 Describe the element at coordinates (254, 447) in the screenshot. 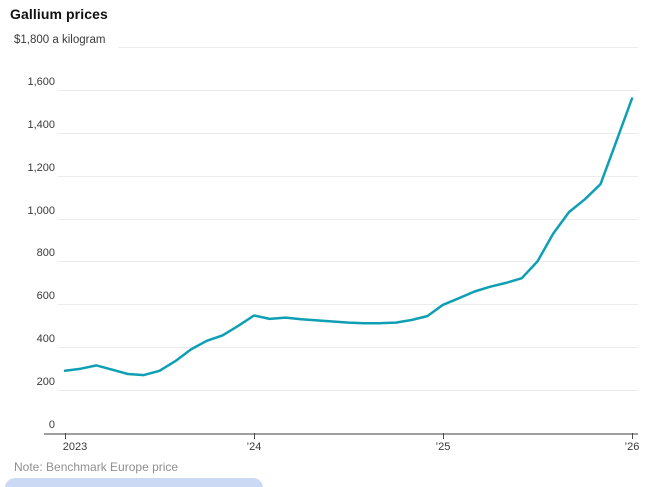

I see `x-tick-label: ’24` at that location.